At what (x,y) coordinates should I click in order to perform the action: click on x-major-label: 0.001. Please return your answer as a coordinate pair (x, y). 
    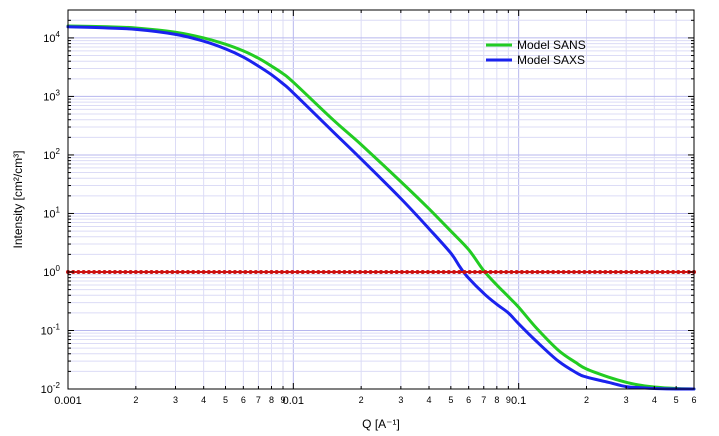
    Looking at the image, I should click on (68, 401).